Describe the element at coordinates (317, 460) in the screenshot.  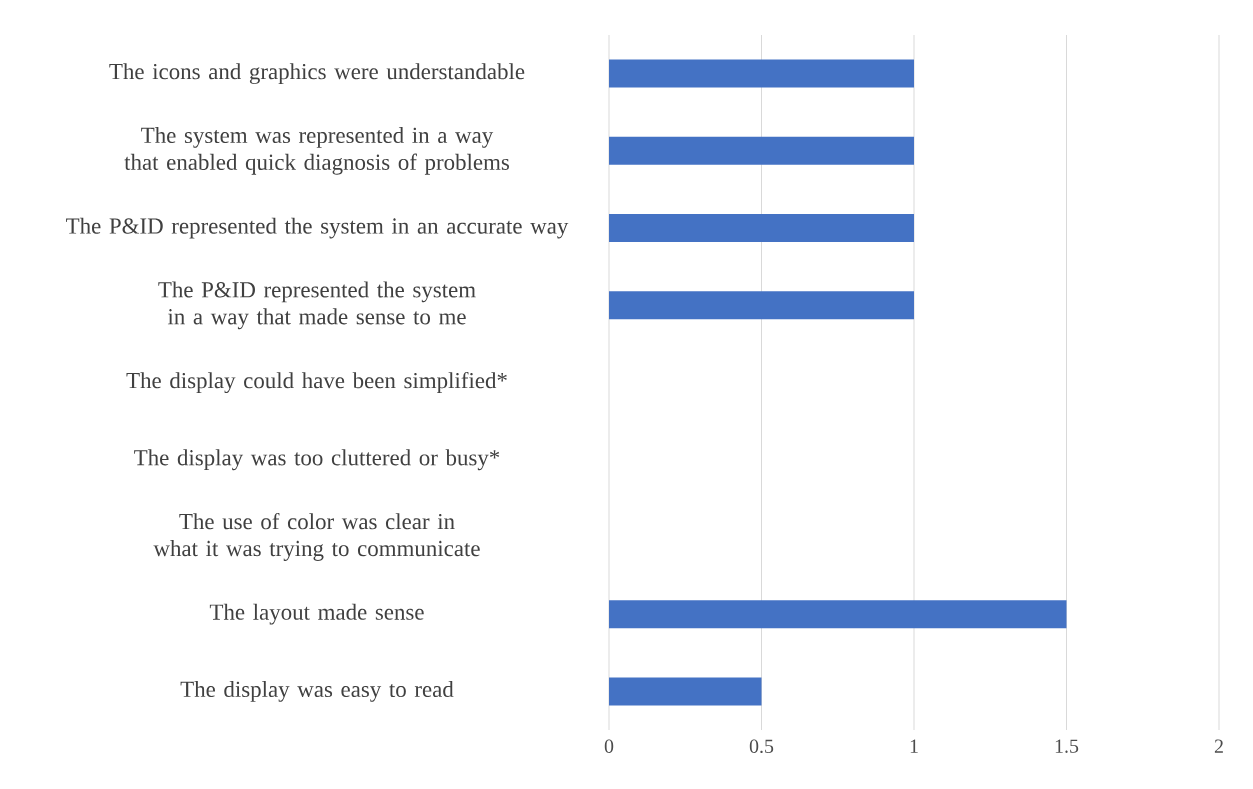
I see `y-tick-label: The display was too cluttered or busy*` at that location.